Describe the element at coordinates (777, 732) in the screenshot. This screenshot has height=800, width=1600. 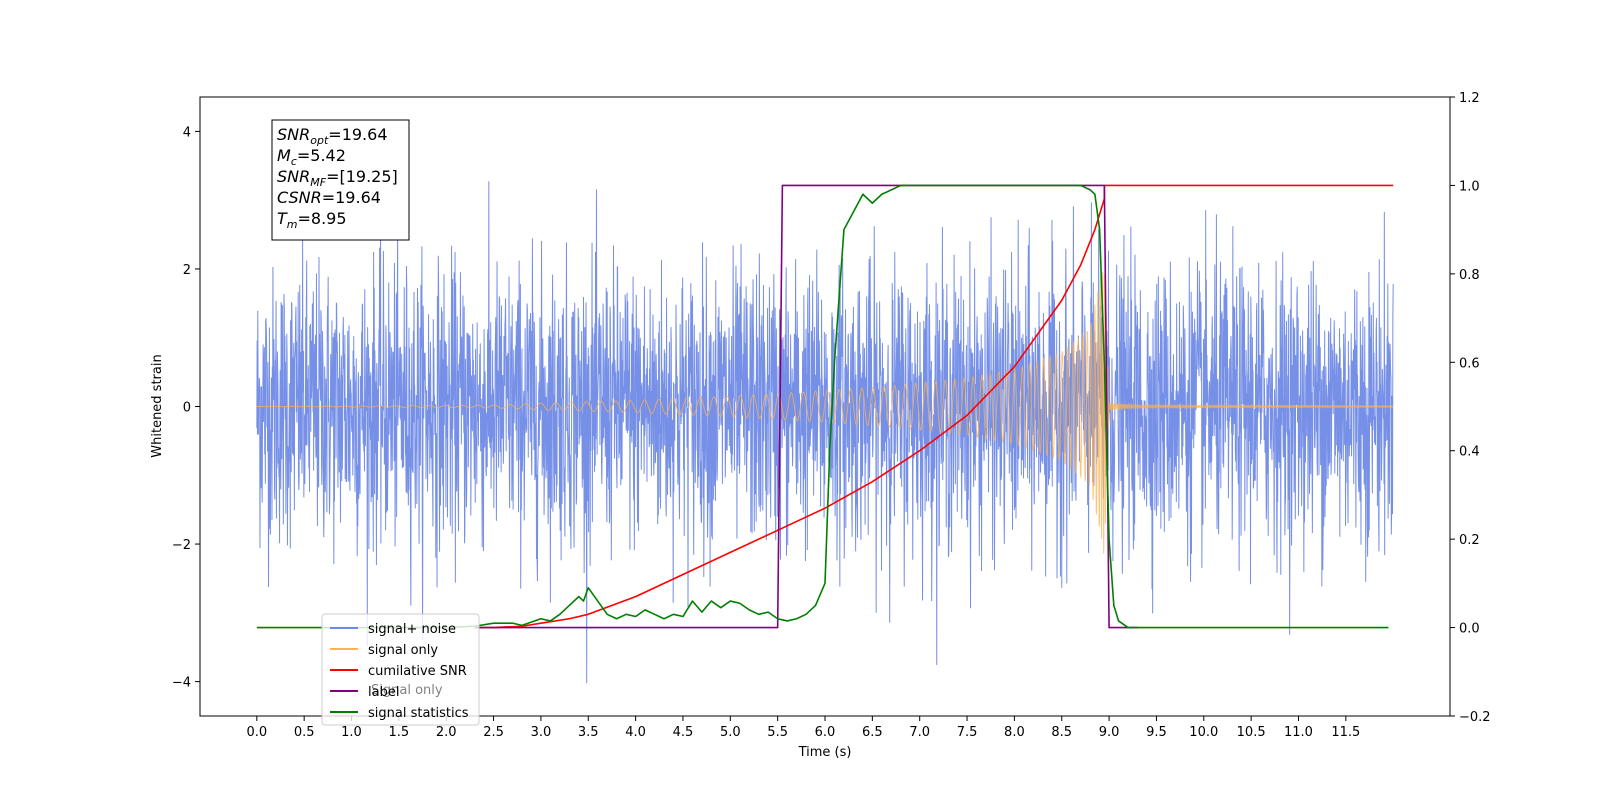
I see `x-tick-label: 5.5` at that location.